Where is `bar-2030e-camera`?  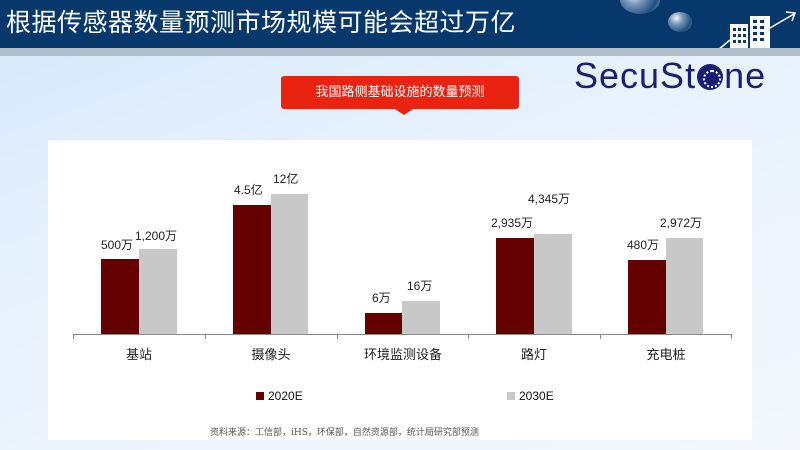 bar-2030e-camera is located at coordinates (289, 264).